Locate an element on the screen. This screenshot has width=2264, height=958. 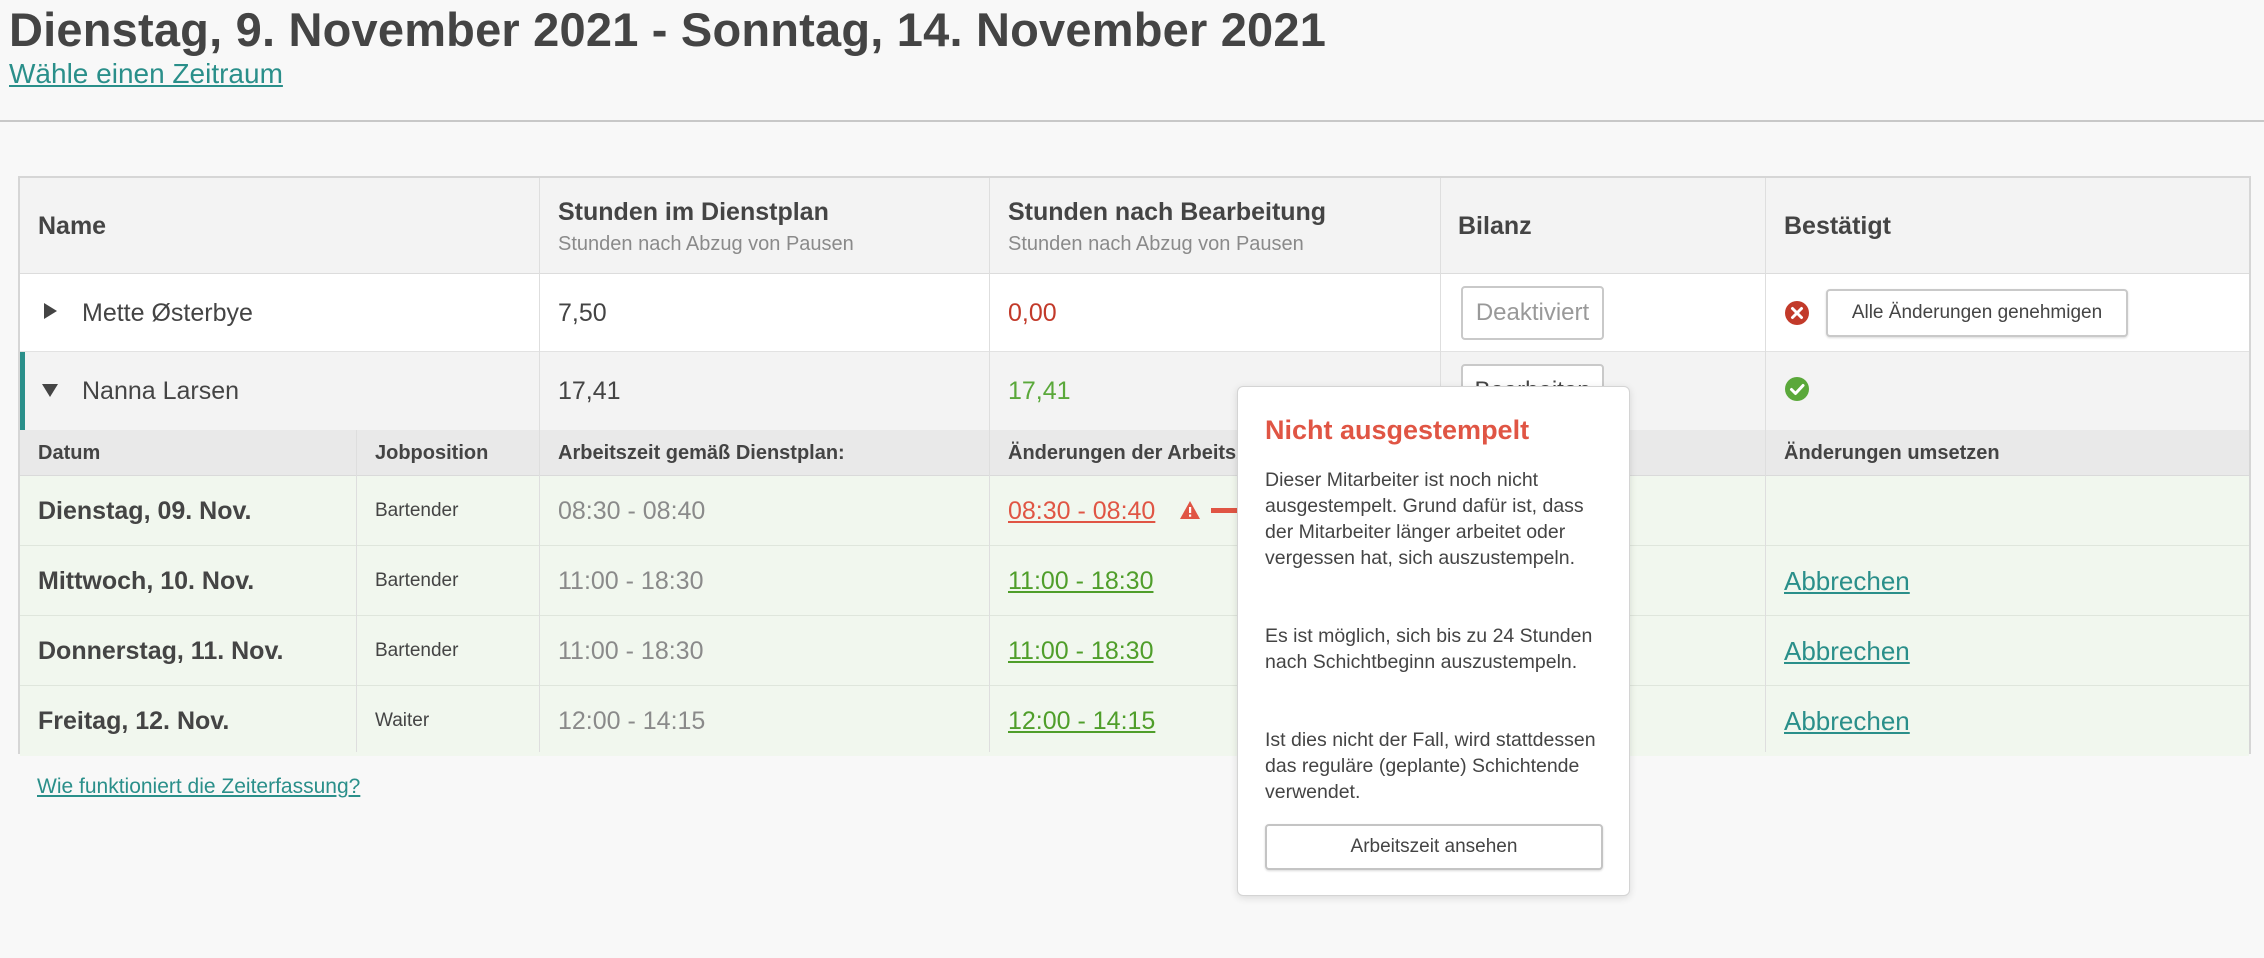
col-confirmed-header: Bestätigt is located at coordinates (1837, 226).